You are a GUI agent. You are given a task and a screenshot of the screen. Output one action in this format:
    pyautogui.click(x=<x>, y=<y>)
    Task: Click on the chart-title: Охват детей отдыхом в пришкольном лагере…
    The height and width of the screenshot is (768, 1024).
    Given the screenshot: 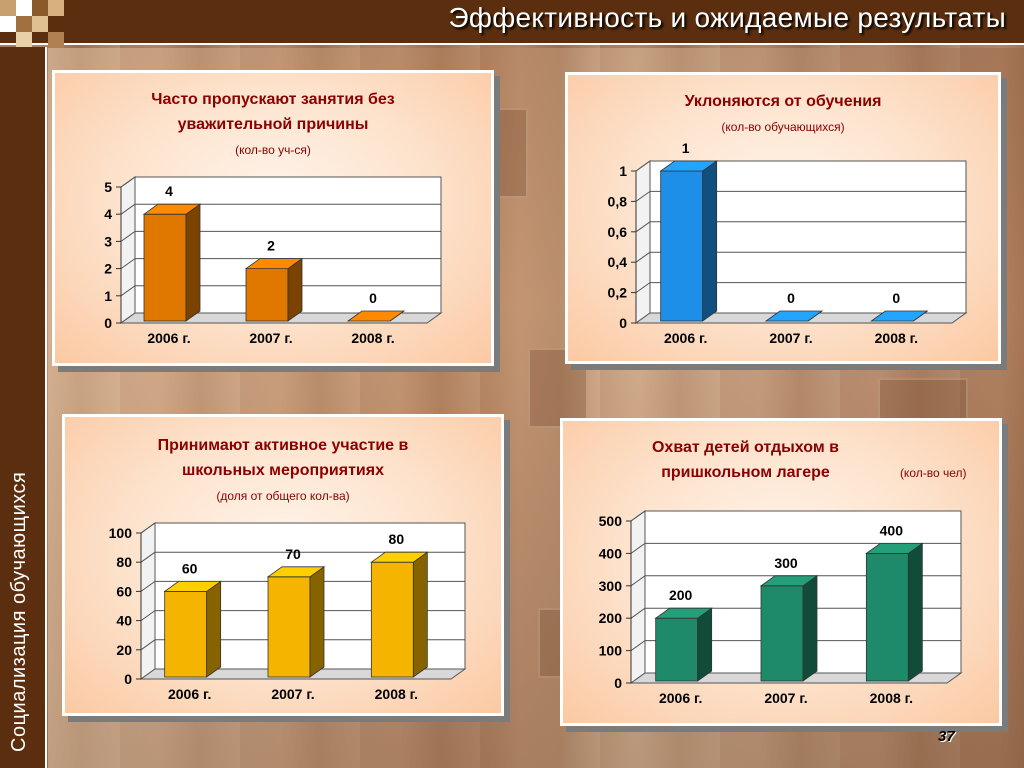 What is the action you would take?
    pyautogui.click(x=809, y=460)
    